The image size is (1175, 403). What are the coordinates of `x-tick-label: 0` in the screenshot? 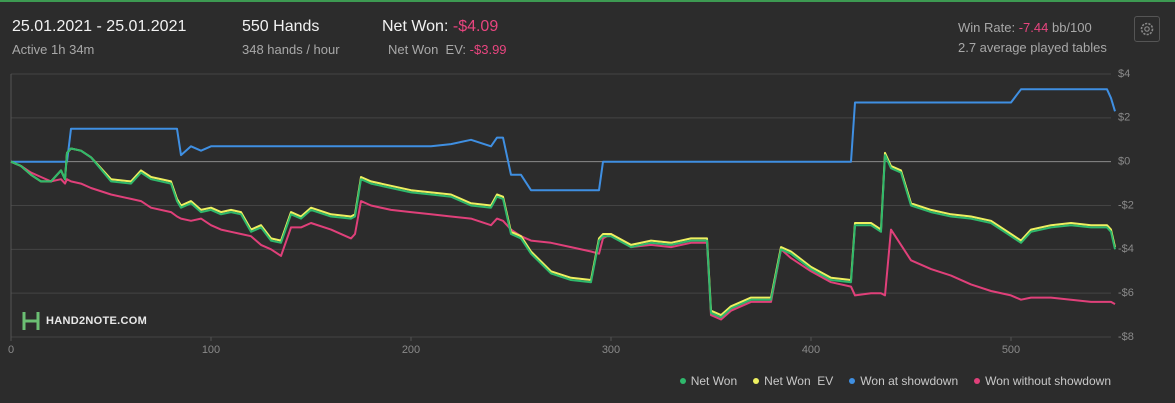 It's located at (11, 350).